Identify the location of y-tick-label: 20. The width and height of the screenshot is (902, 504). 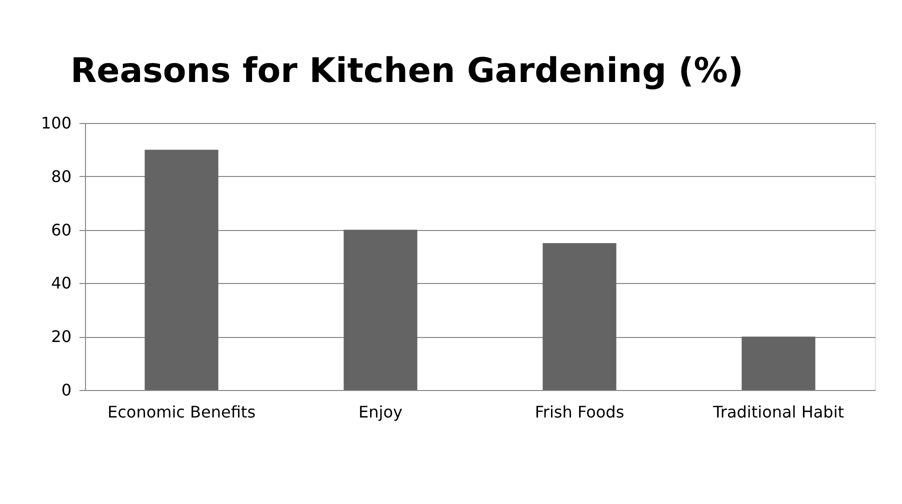
(61, 336).